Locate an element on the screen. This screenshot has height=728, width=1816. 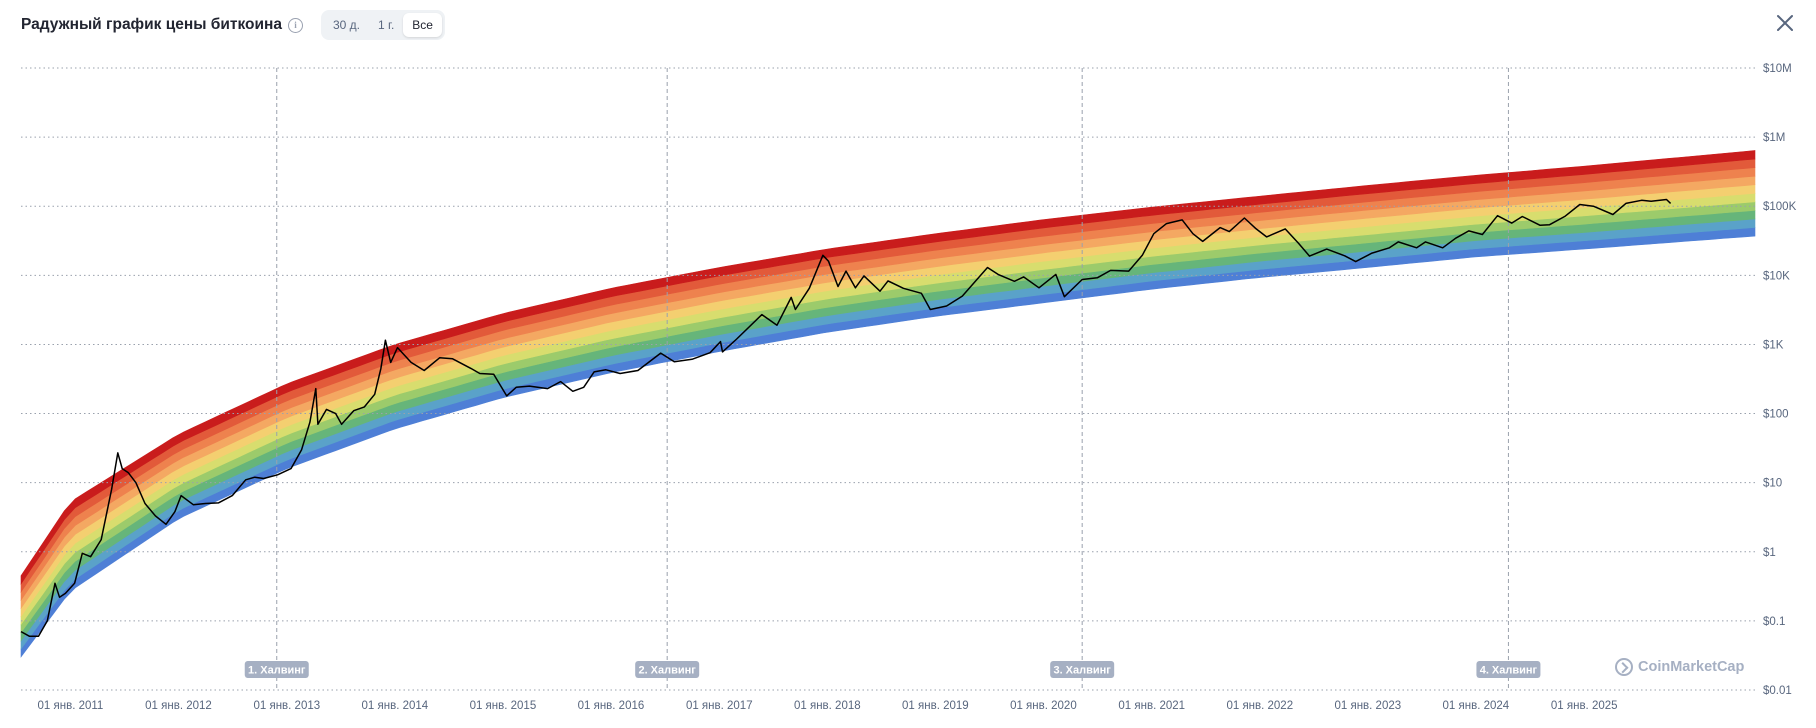
x-tick-label: 01 янв. 2023 is located at coordinates (1367, 706).